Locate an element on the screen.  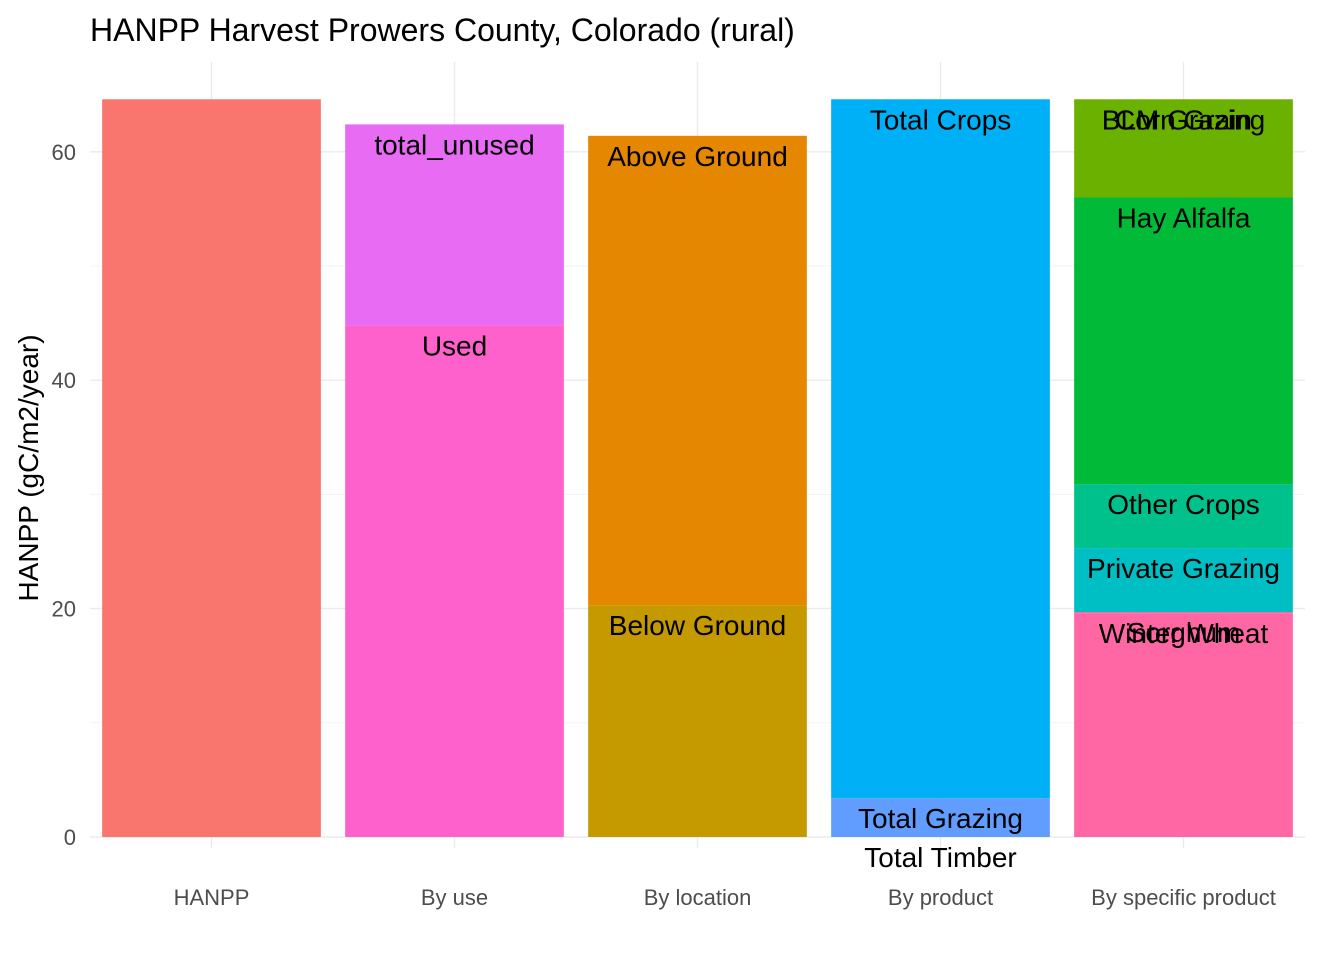
segment-label: Total Timber is located at coordinates (940, 857).